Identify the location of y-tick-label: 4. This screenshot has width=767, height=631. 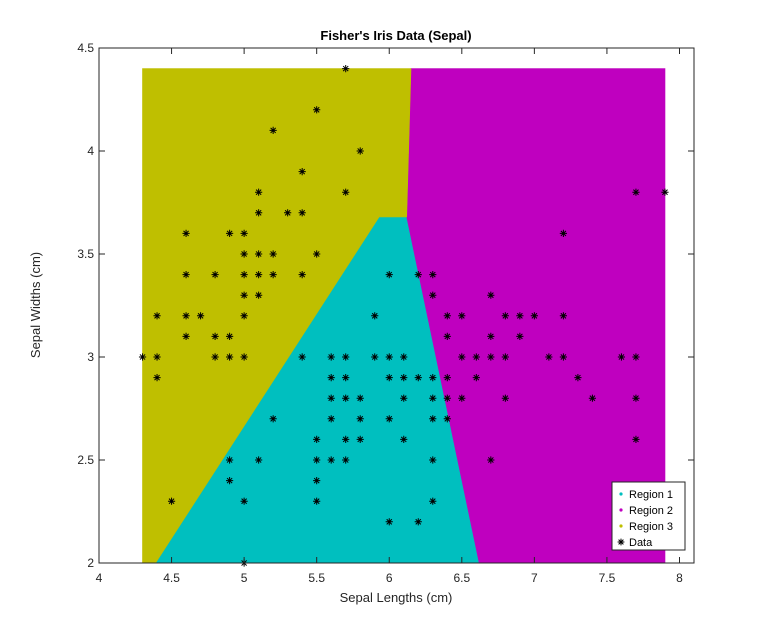
(90, 151).